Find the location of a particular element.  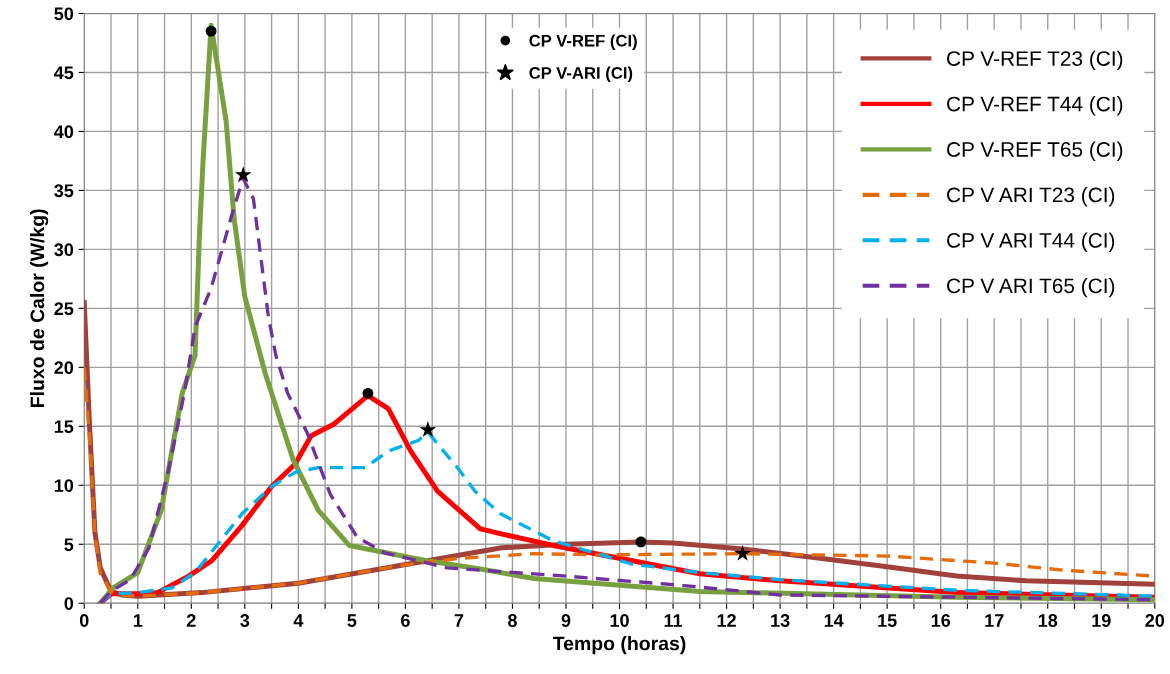

y-tick-label: 20 is located at coordinates (64, 368).